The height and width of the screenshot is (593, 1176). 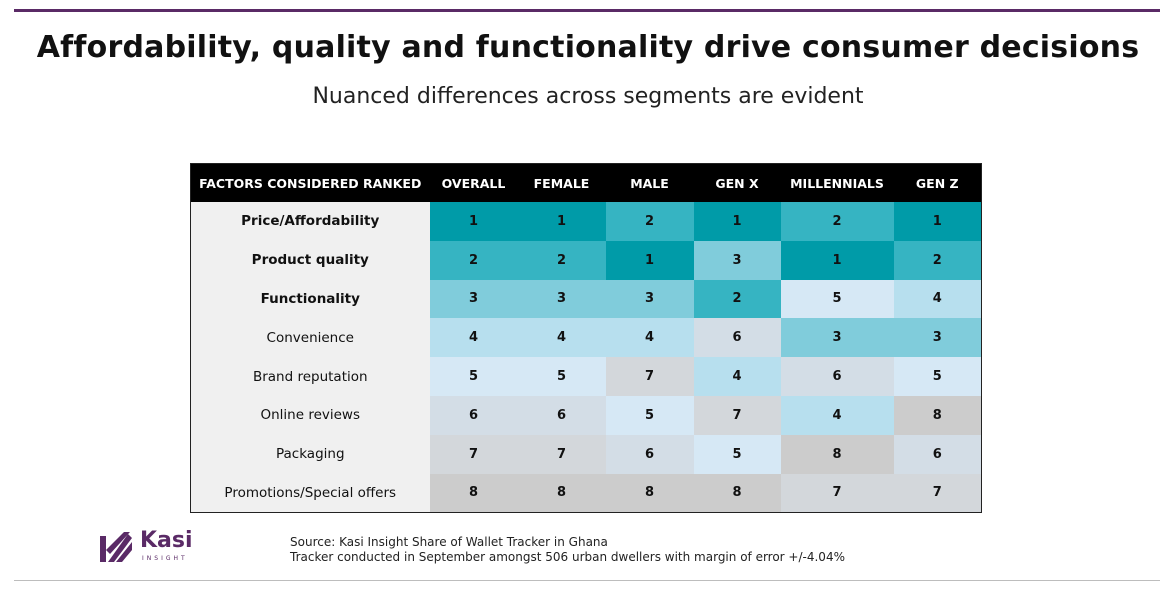 What do you see at coordinates (473, 221) in the screenshot?
I see `rank-cell-overall: 1` at bounding box center [473, 221].